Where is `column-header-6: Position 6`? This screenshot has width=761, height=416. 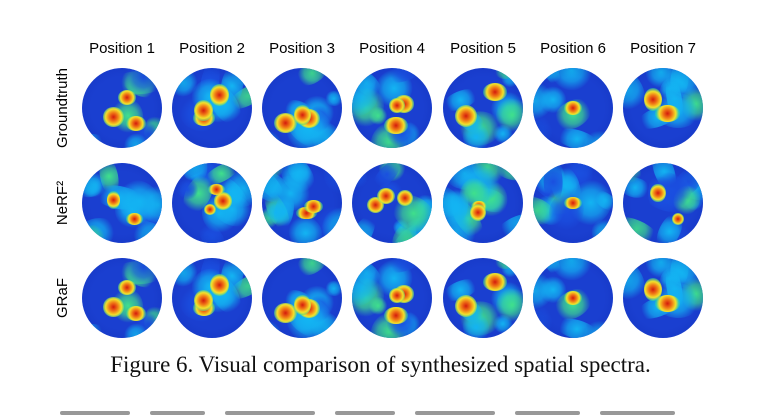
column-header-6: Position 6 is located at coordinates (573, 48).